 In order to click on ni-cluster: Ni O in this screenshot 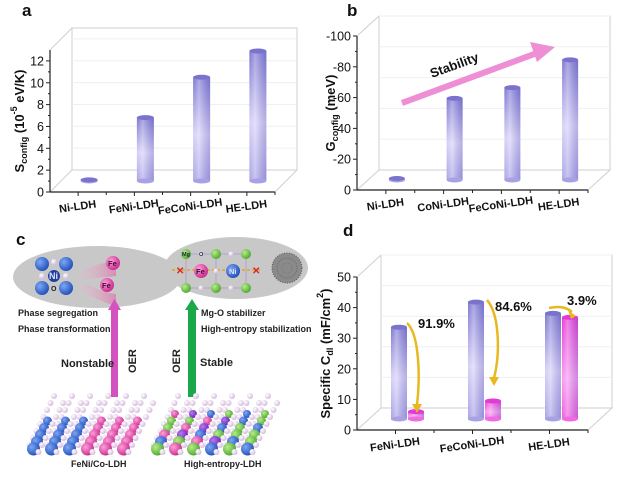, I will do `click(75, 281)`.